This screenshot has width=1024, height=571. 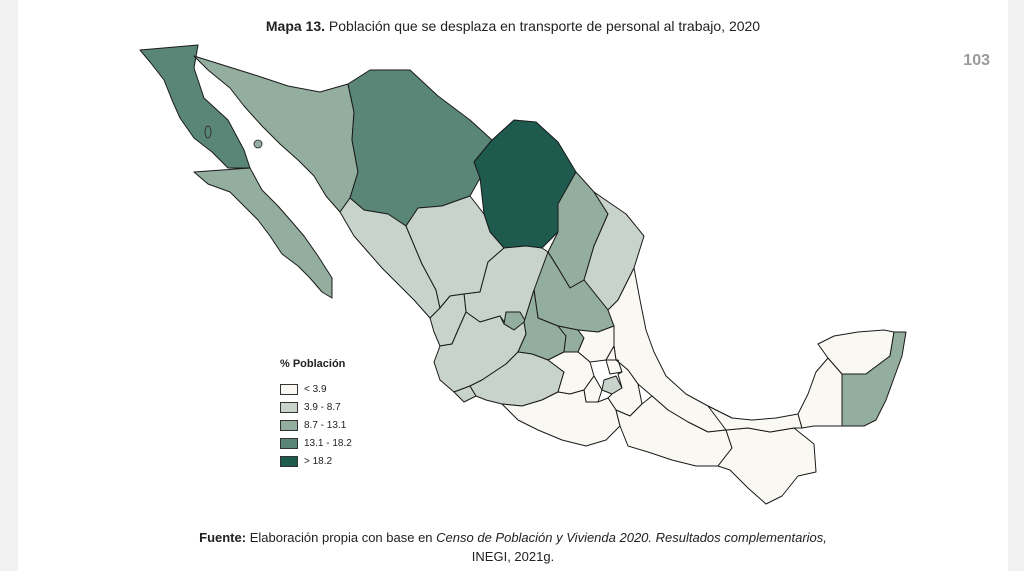 I want to click on legend-label: 13.1 - 18.2, so click(x=328, y=443).